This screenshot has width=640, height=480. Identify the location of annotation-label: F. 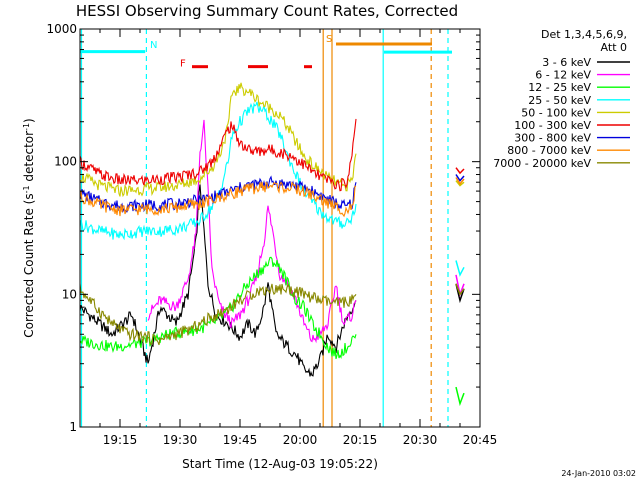
(183, 64).